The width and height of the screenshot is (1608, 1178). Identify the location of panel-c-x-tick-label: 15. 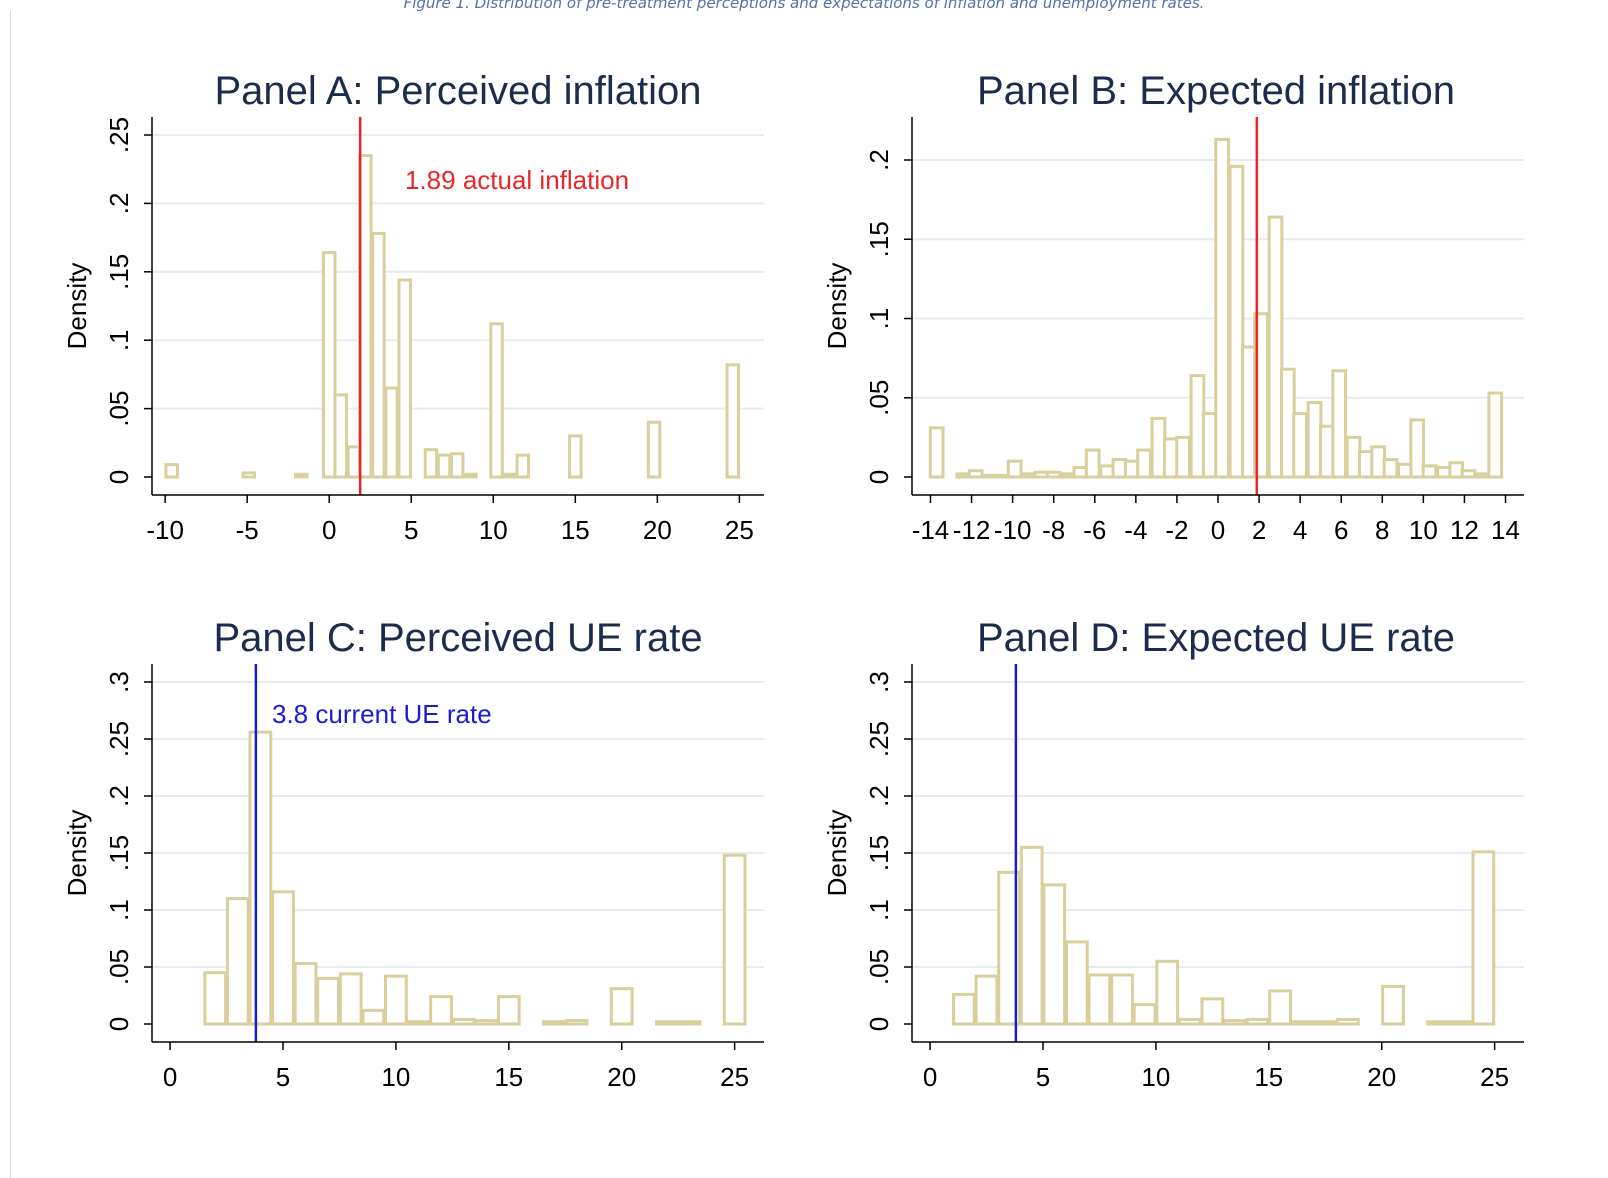
(508, 1077).